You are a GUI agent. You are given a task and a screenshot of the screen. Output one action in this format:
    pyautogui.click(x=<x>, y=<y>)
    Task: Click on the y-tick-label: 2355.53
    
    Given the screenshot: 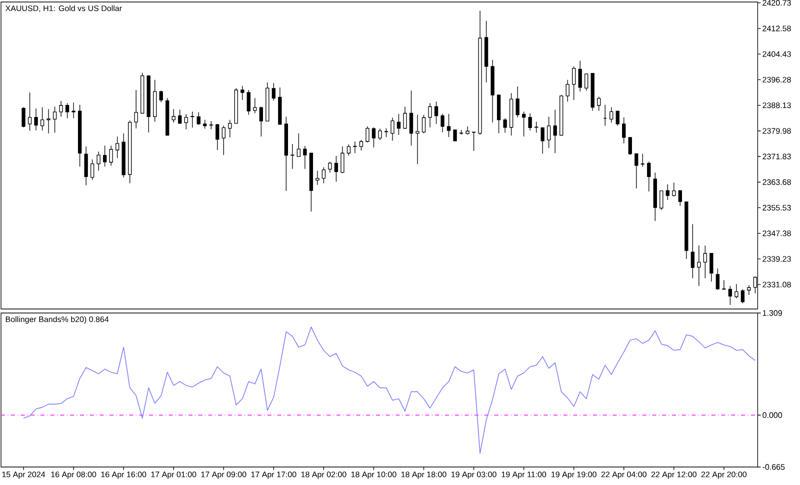 What is the action you would take?
    pyautogui.click(x=776, y=207)
    